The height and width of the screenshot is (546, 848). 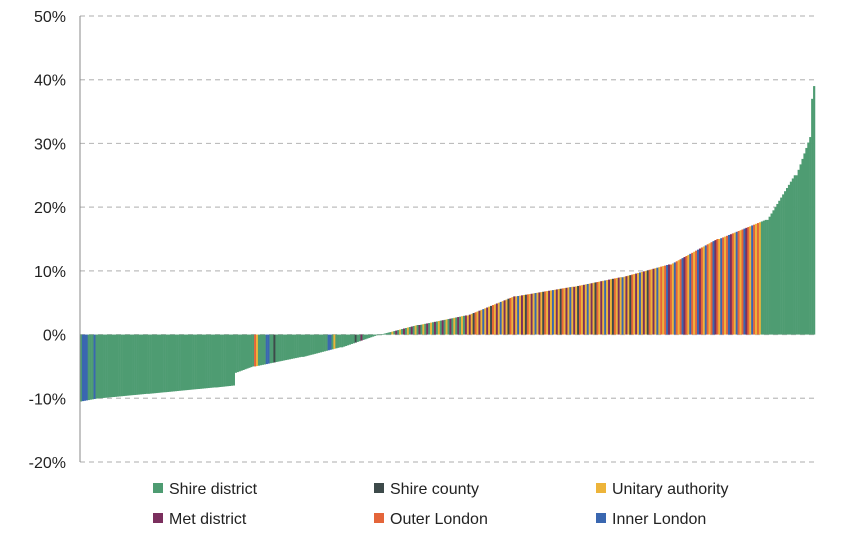 I want to click on legend-label: Shire district, so click(x=213, y=489).